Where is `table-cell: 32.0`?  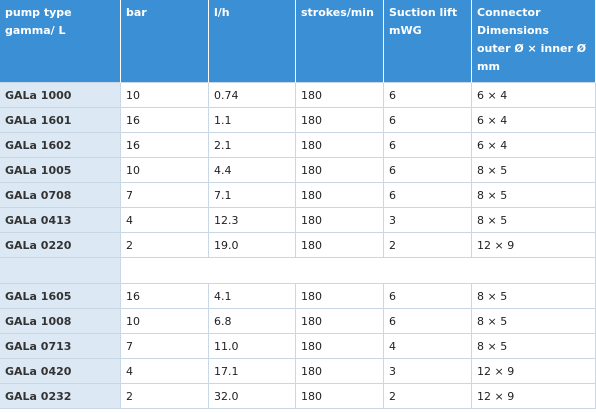
table-cell: 32.0 is located at coordinates (252, 396).